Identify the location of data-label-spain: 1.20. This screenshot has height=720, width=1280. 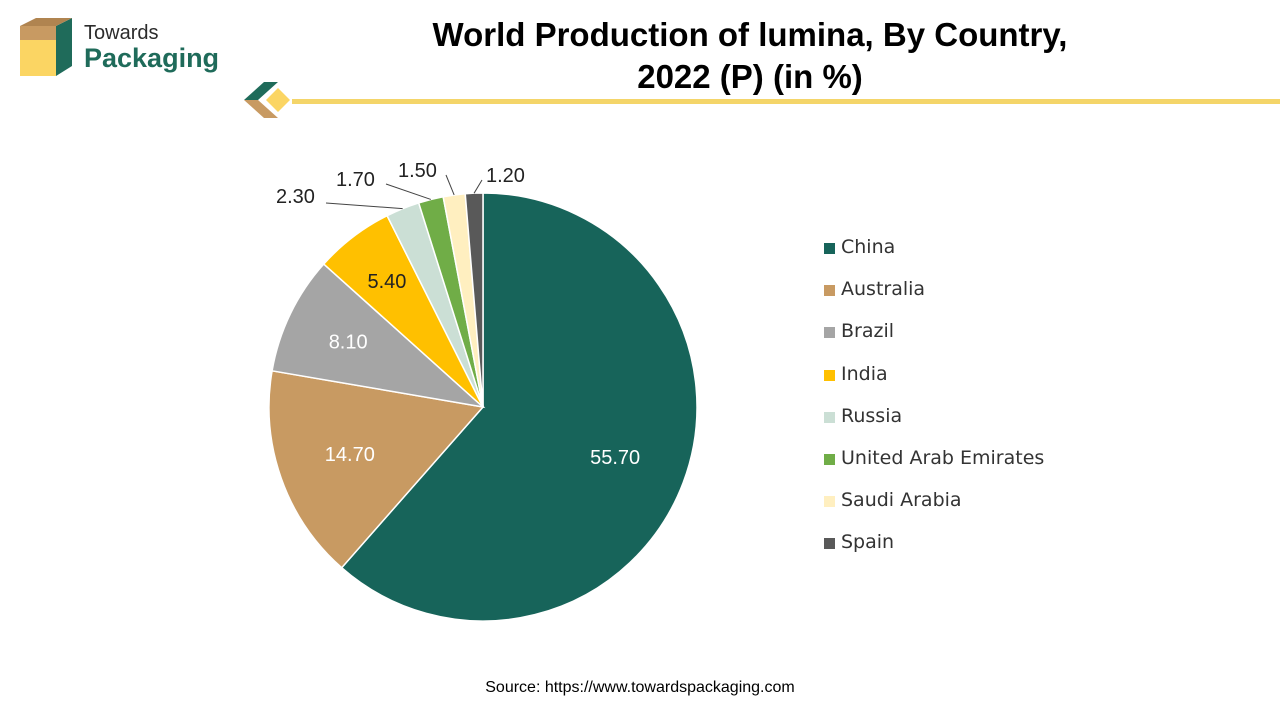
(505, 176).